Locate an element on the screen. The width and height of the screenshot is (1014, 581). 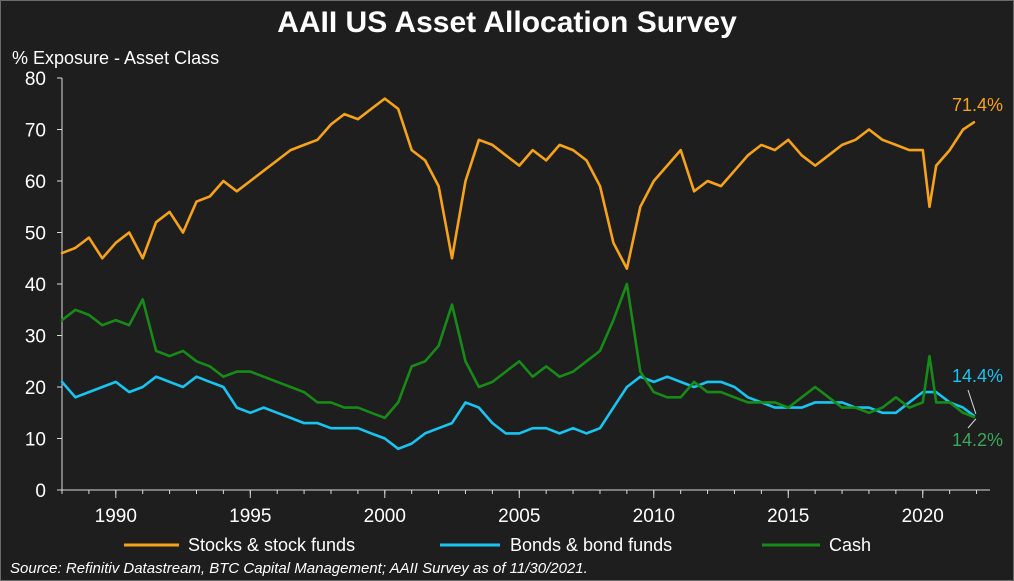
legend-label-bonds: Bonds & bond funds is located at coordinates (591, 545).